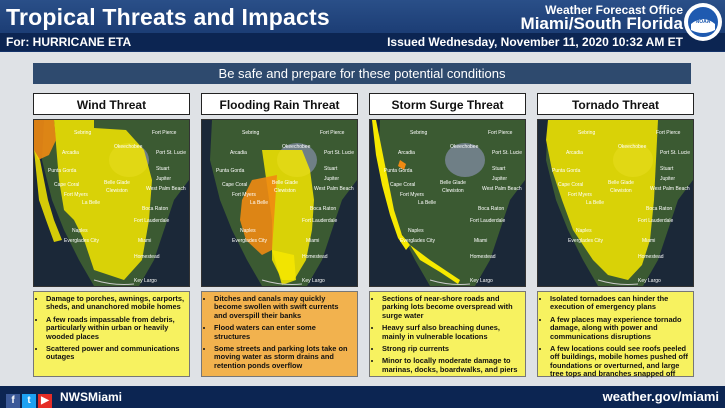  I want to click on facebook-icon: f, so click(13, 401).